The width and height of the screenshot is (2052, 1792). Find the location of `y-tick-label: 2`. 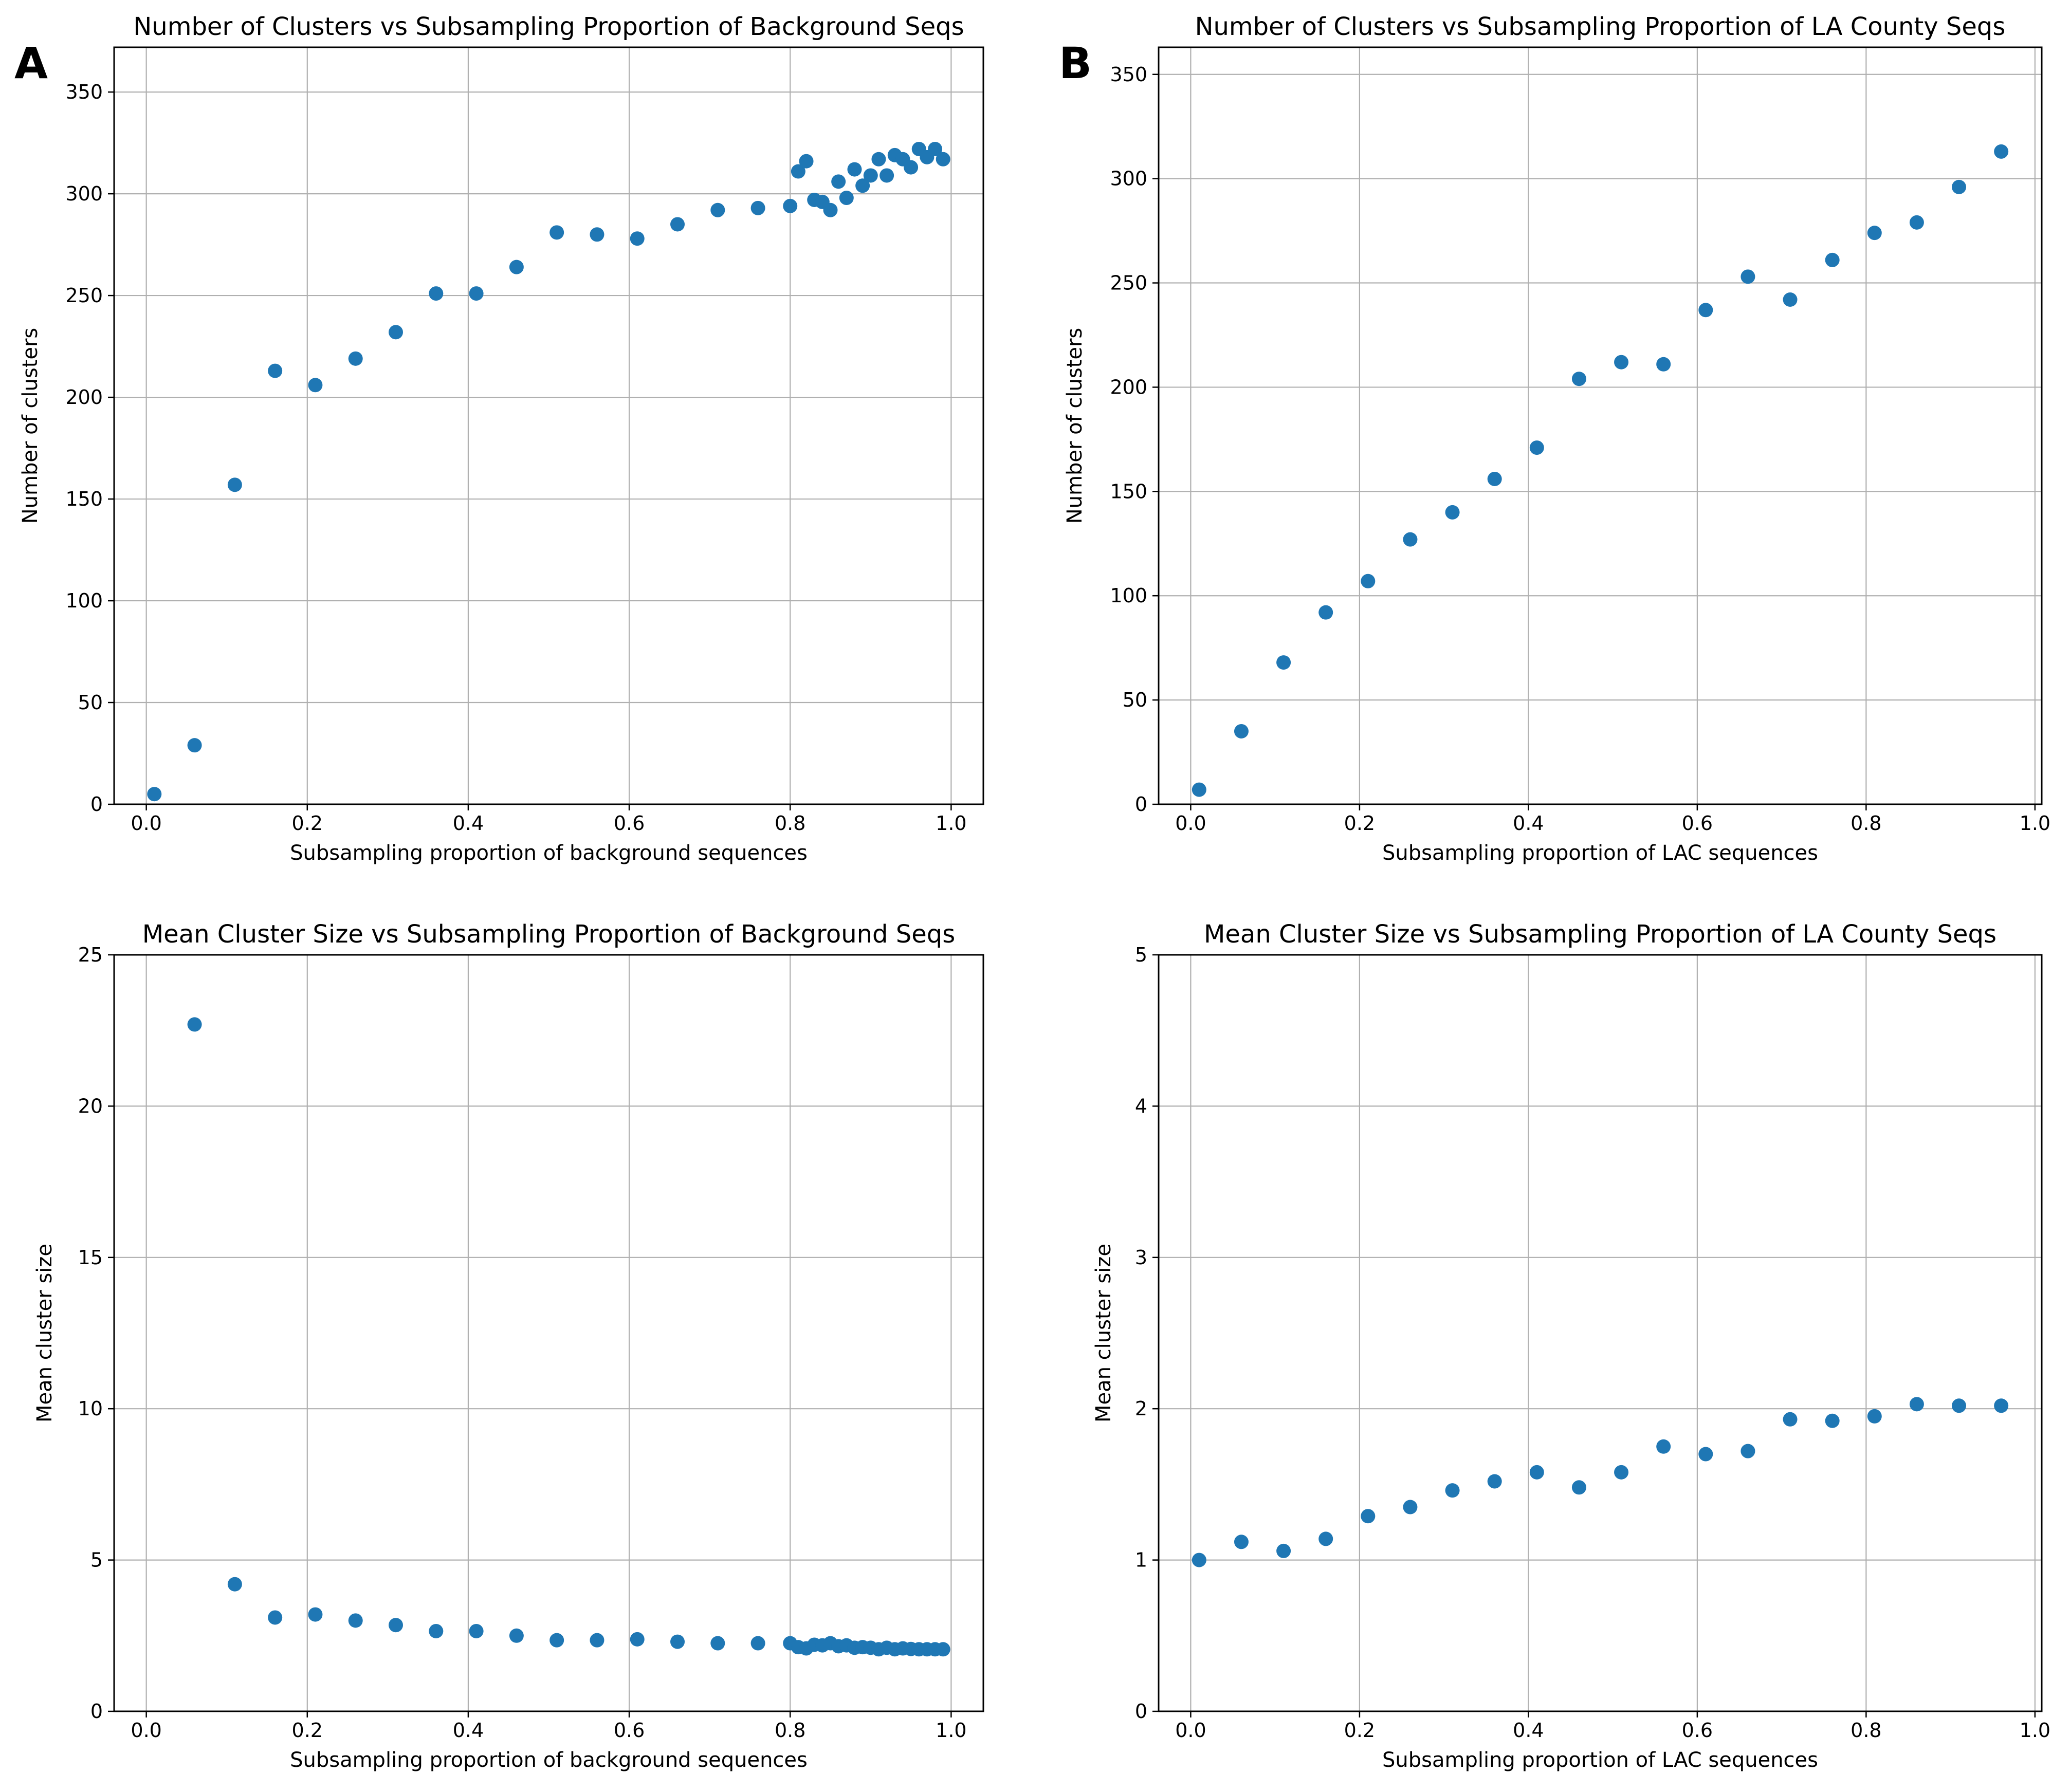

y-tick-label: 2 is located at coordinates (1141, 1409).